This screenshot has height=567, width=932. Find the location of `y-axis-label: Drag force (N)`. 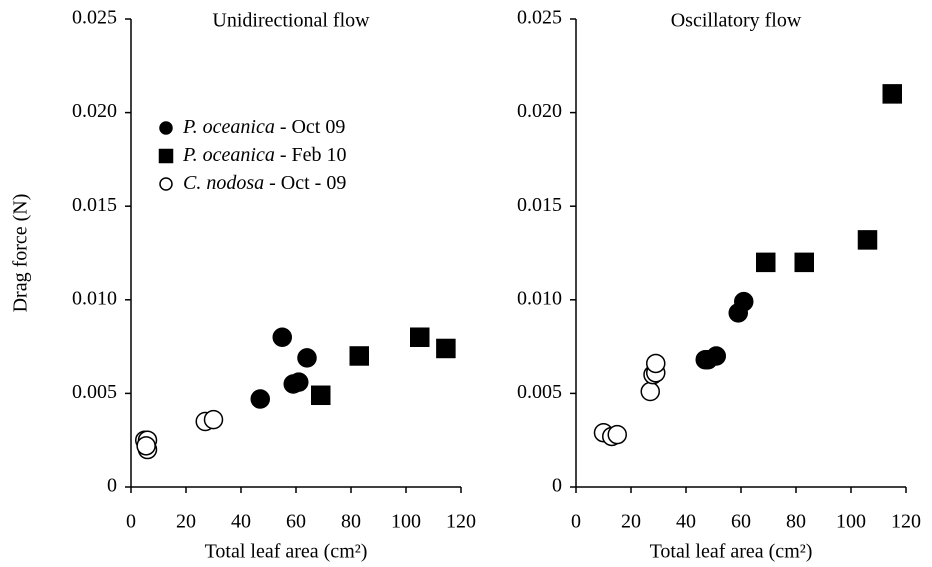

y-axis-label: Drag force (N) is located at coordinates (21, 253).